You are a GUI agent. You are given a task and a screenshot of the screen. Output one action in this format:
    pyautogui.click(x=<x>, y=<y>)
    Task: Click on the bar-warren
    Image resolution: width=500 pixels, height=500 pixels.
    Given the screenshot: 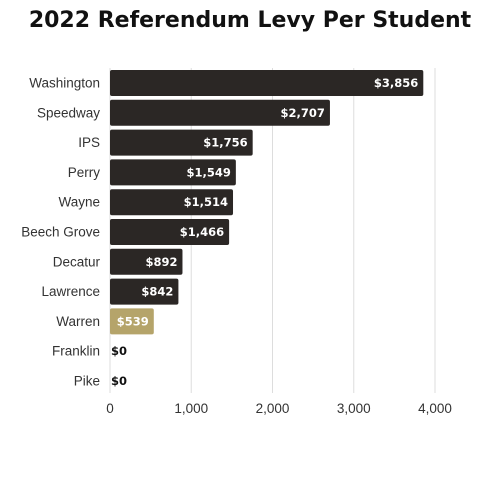 What is the action you would take?
    pyautogui.click(x=132, y=321)
    